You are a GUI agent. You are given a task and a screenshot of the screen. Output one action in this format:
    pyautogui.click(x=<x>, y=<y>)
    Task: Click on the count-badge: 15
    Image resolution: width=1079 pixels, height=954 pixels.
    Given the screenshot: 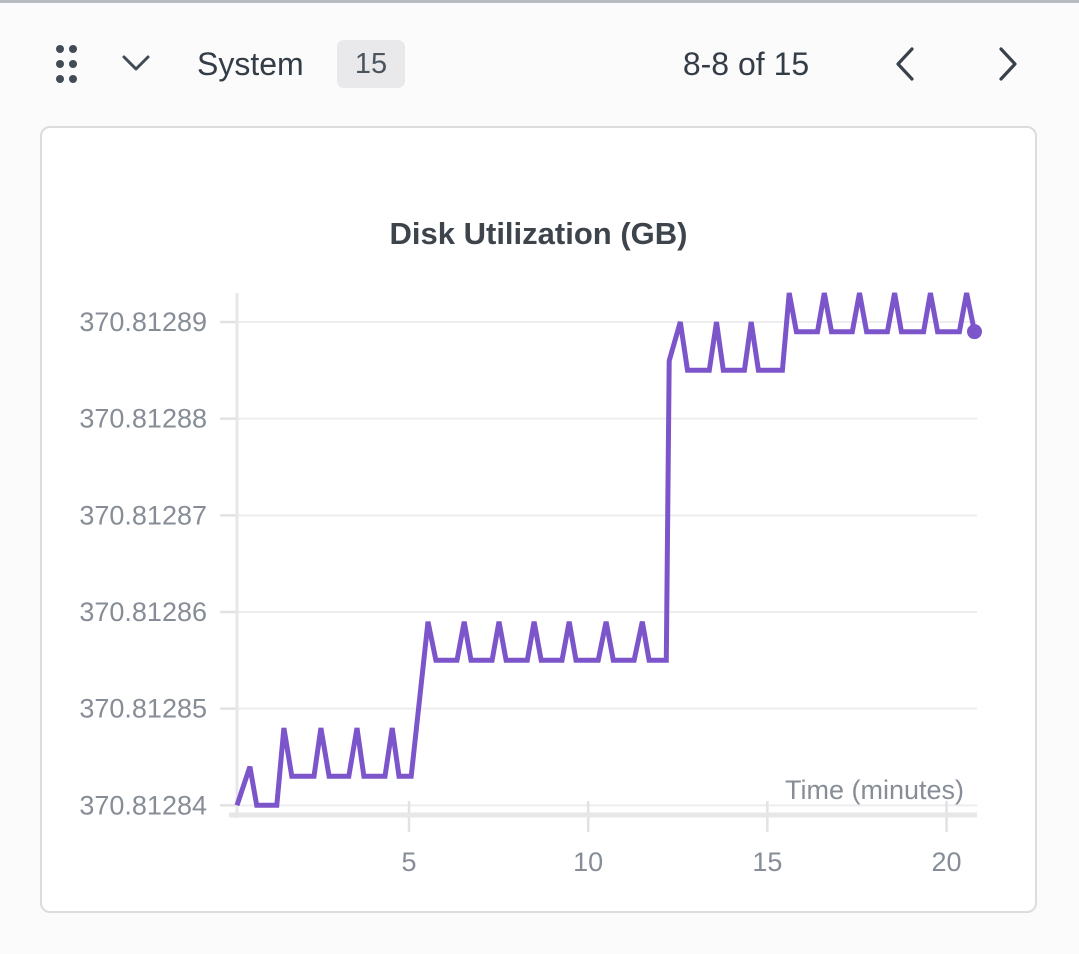 What is the action you would take?
    pyautogui.click(x=371, y=64)
    